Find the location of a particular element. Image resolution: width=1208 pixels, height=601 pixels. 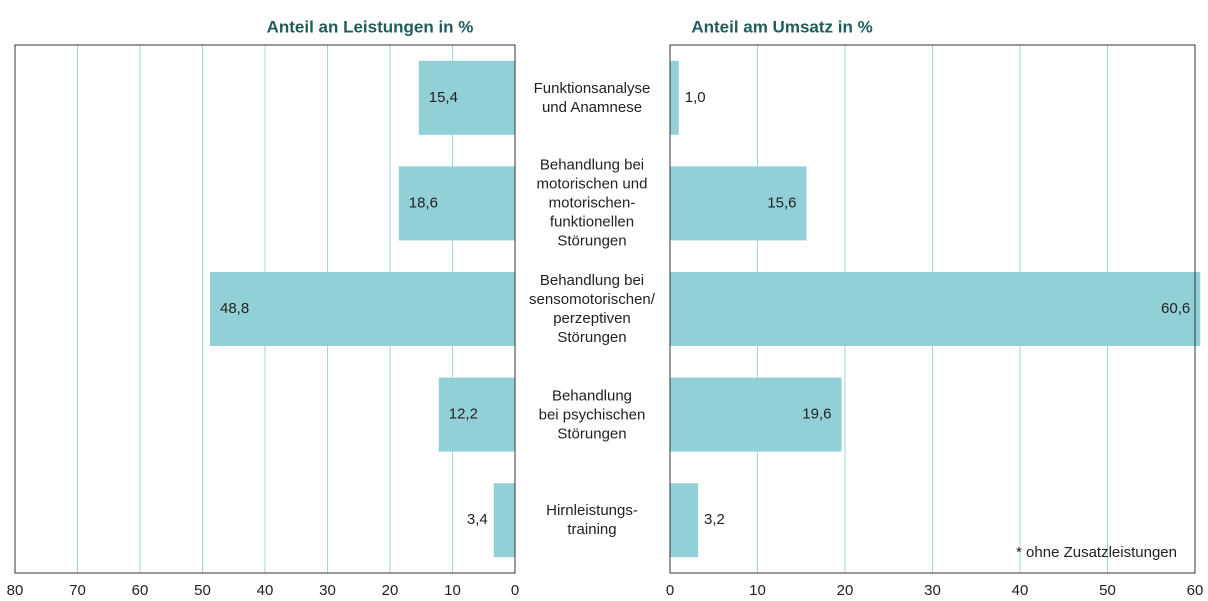

value-label: 1,0 is located at coordinates (695, 97).